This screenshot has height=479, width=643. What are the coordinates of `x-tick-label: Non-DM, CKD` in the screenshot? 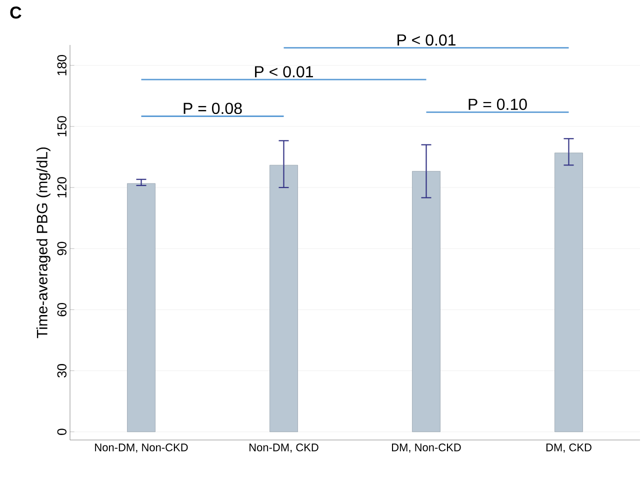 It's located at (284, 448).